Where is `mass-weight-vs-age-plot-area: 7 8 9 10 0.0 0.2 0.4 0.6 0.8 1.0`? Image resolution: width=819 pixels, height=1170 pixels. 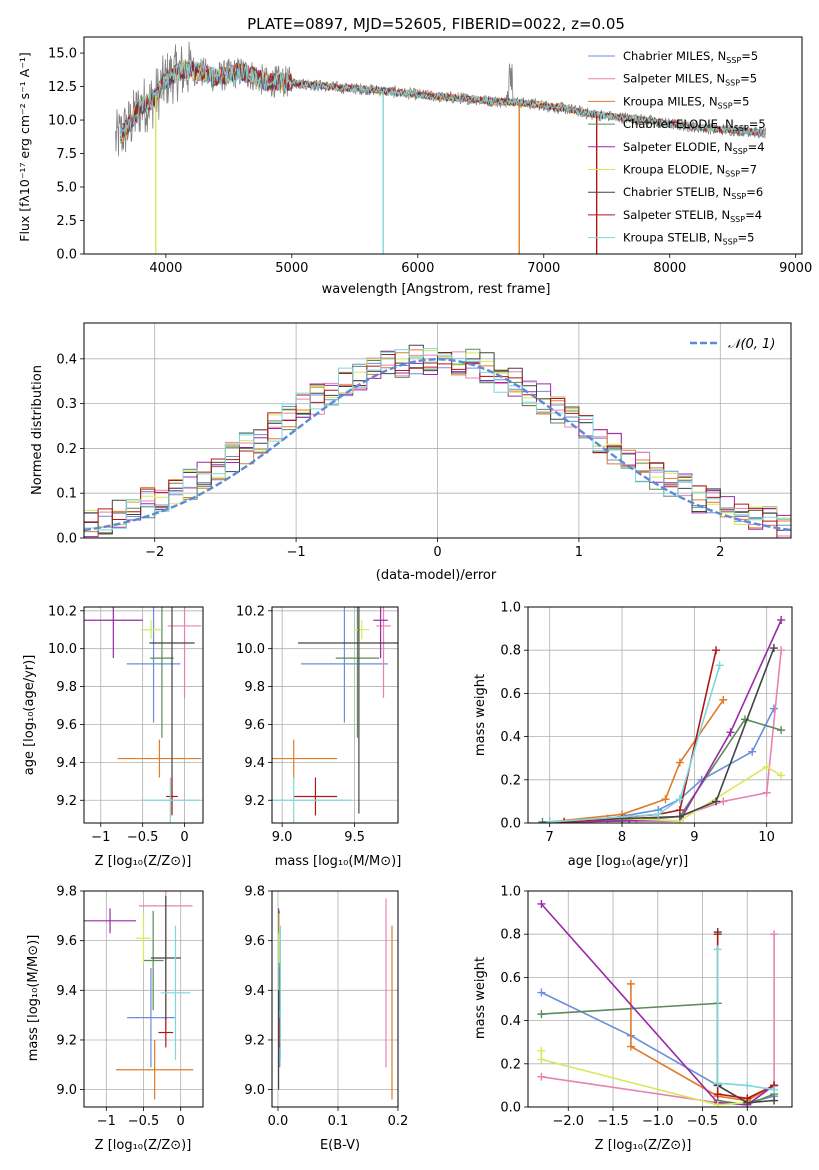 mass-weight-vs-age-plot-area: 7 8 9 10 0.0 0.2 0.4 0.6 0.8 1.0 is located at coordinates (646, 723).